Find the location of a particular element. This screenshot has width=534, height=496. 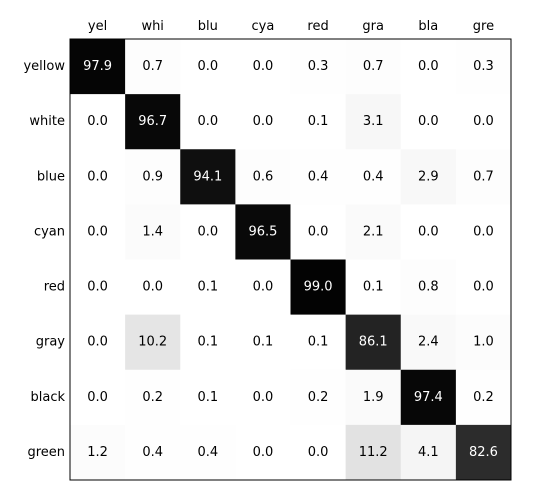

cell-value-label: 3.1 is located at coordinates (373, 121).